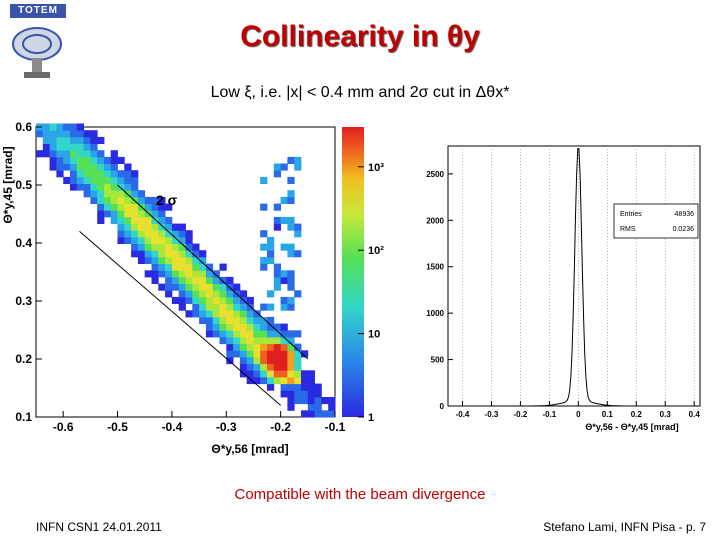  I want to click on band-annotation: 2 σ, so click(167, 200).